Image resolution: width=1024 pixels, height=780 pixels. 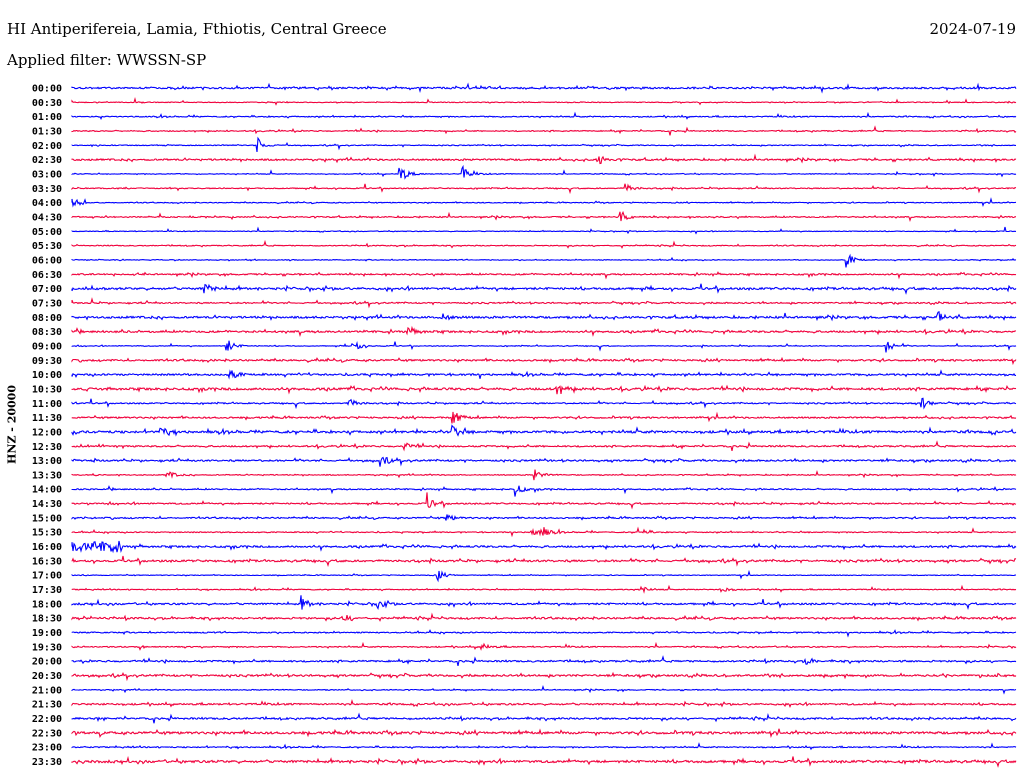 I want to click on time-label: 05:30, so click(x=47, y=246).